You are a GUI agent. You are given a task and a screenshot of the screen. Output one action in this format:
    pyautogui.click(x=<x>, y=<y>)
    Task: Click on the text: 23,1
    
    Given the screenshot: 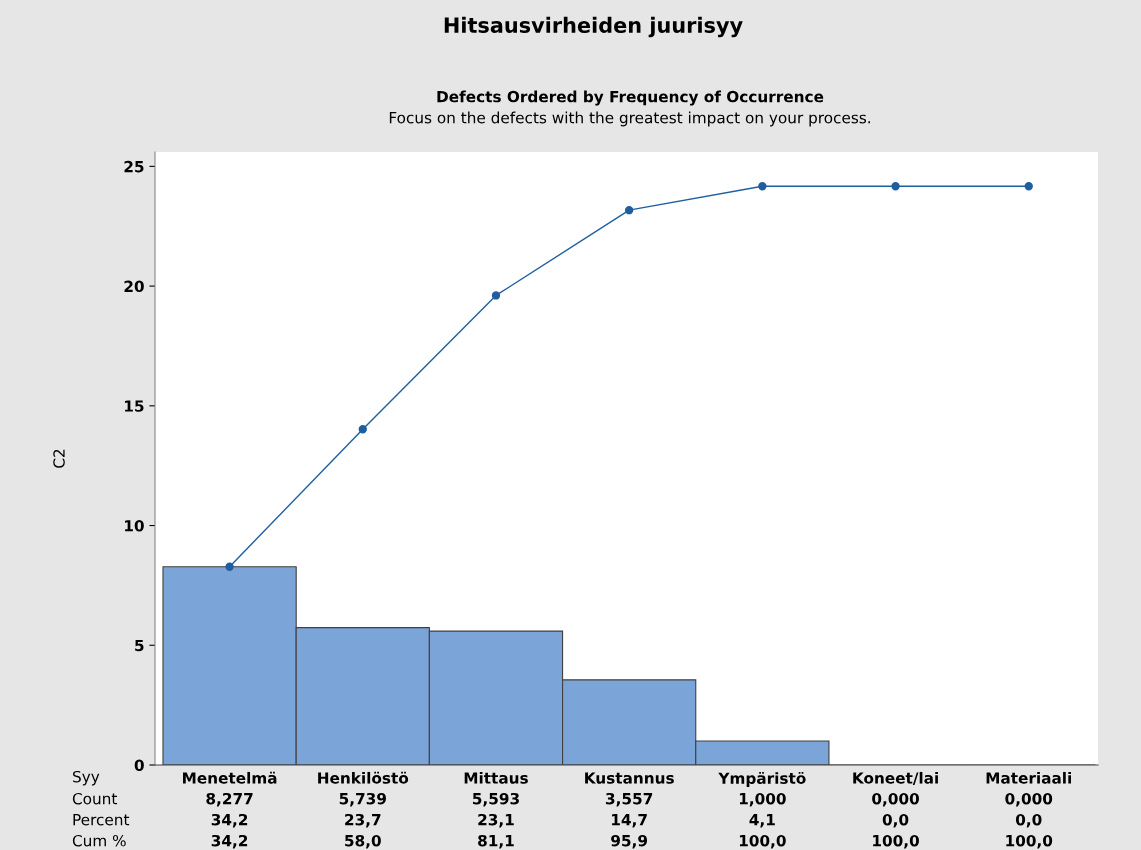 What is the action you would take?
    pyautogui.click(x=496, y=820)
    